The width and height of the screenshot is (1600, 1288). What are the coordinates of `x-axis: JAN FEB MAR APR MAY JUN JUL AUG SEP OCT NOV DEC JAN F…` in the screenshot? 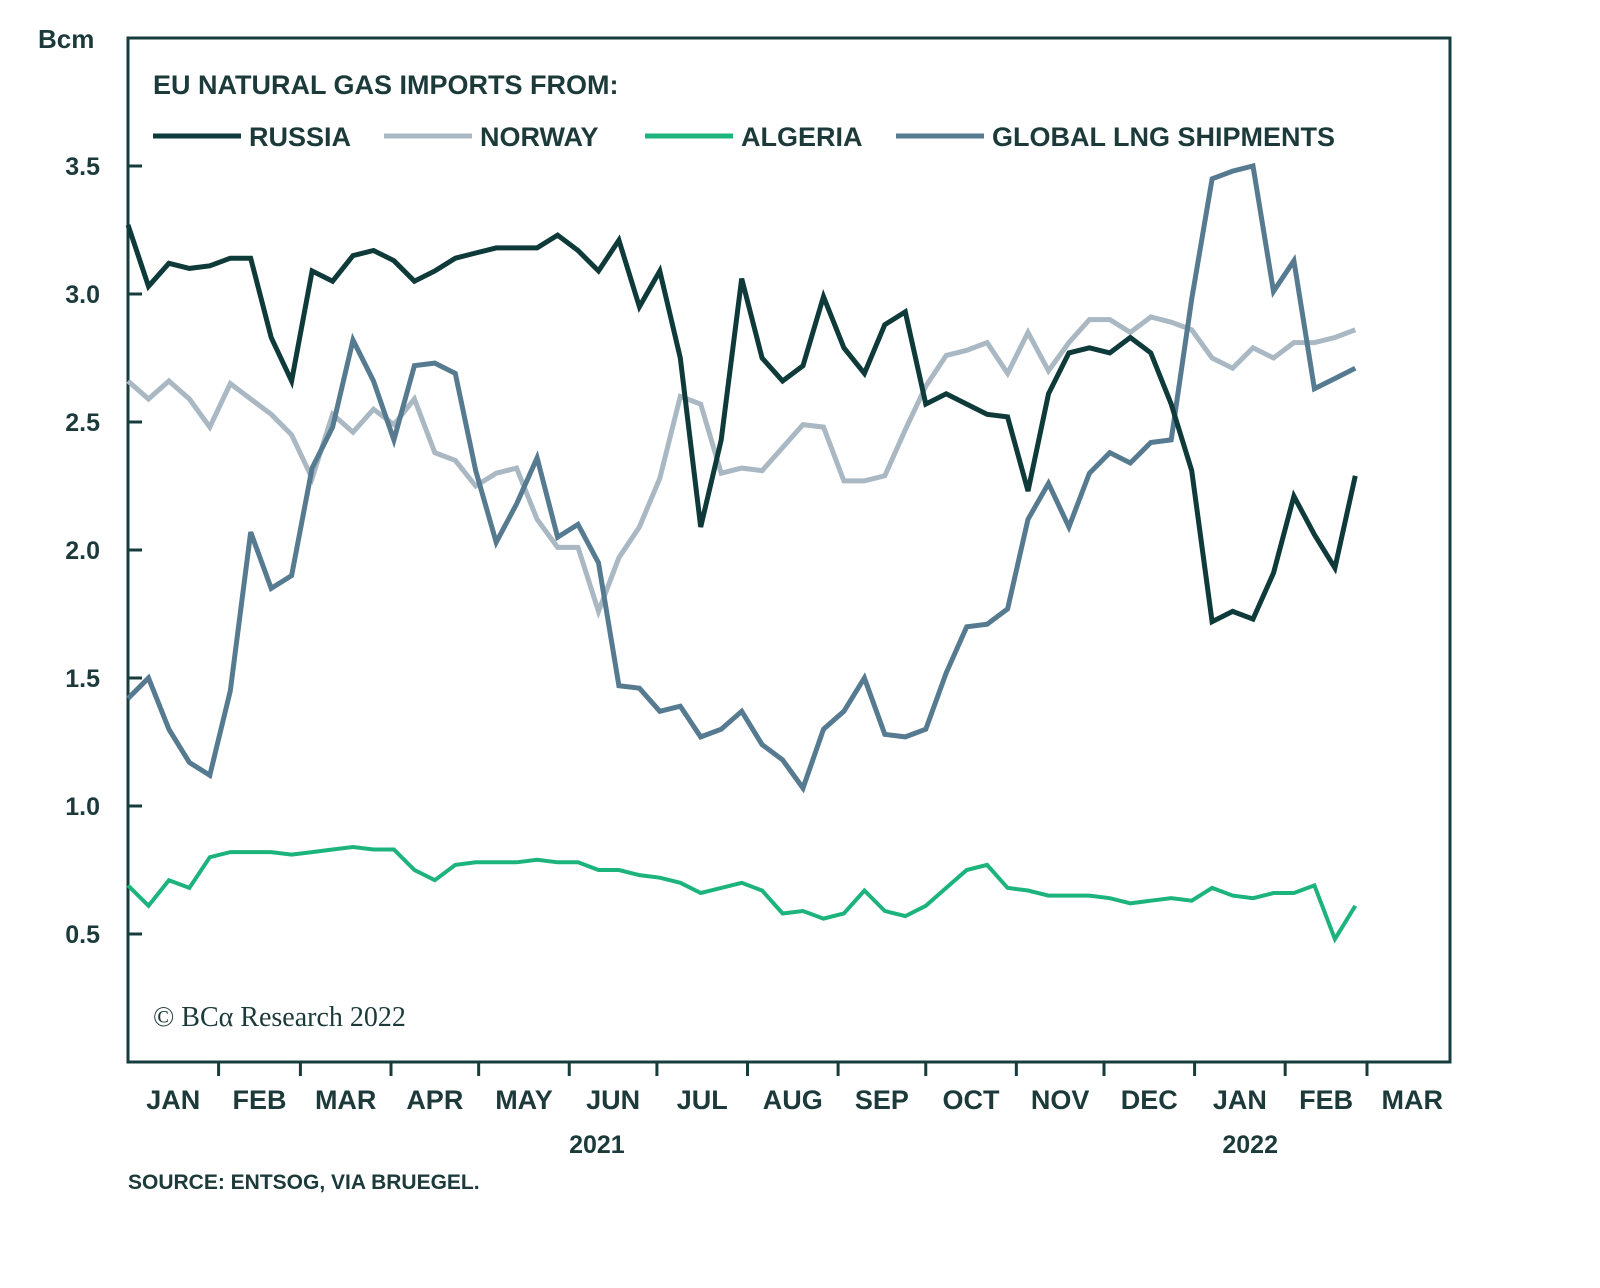 It's located at (794, 1110).